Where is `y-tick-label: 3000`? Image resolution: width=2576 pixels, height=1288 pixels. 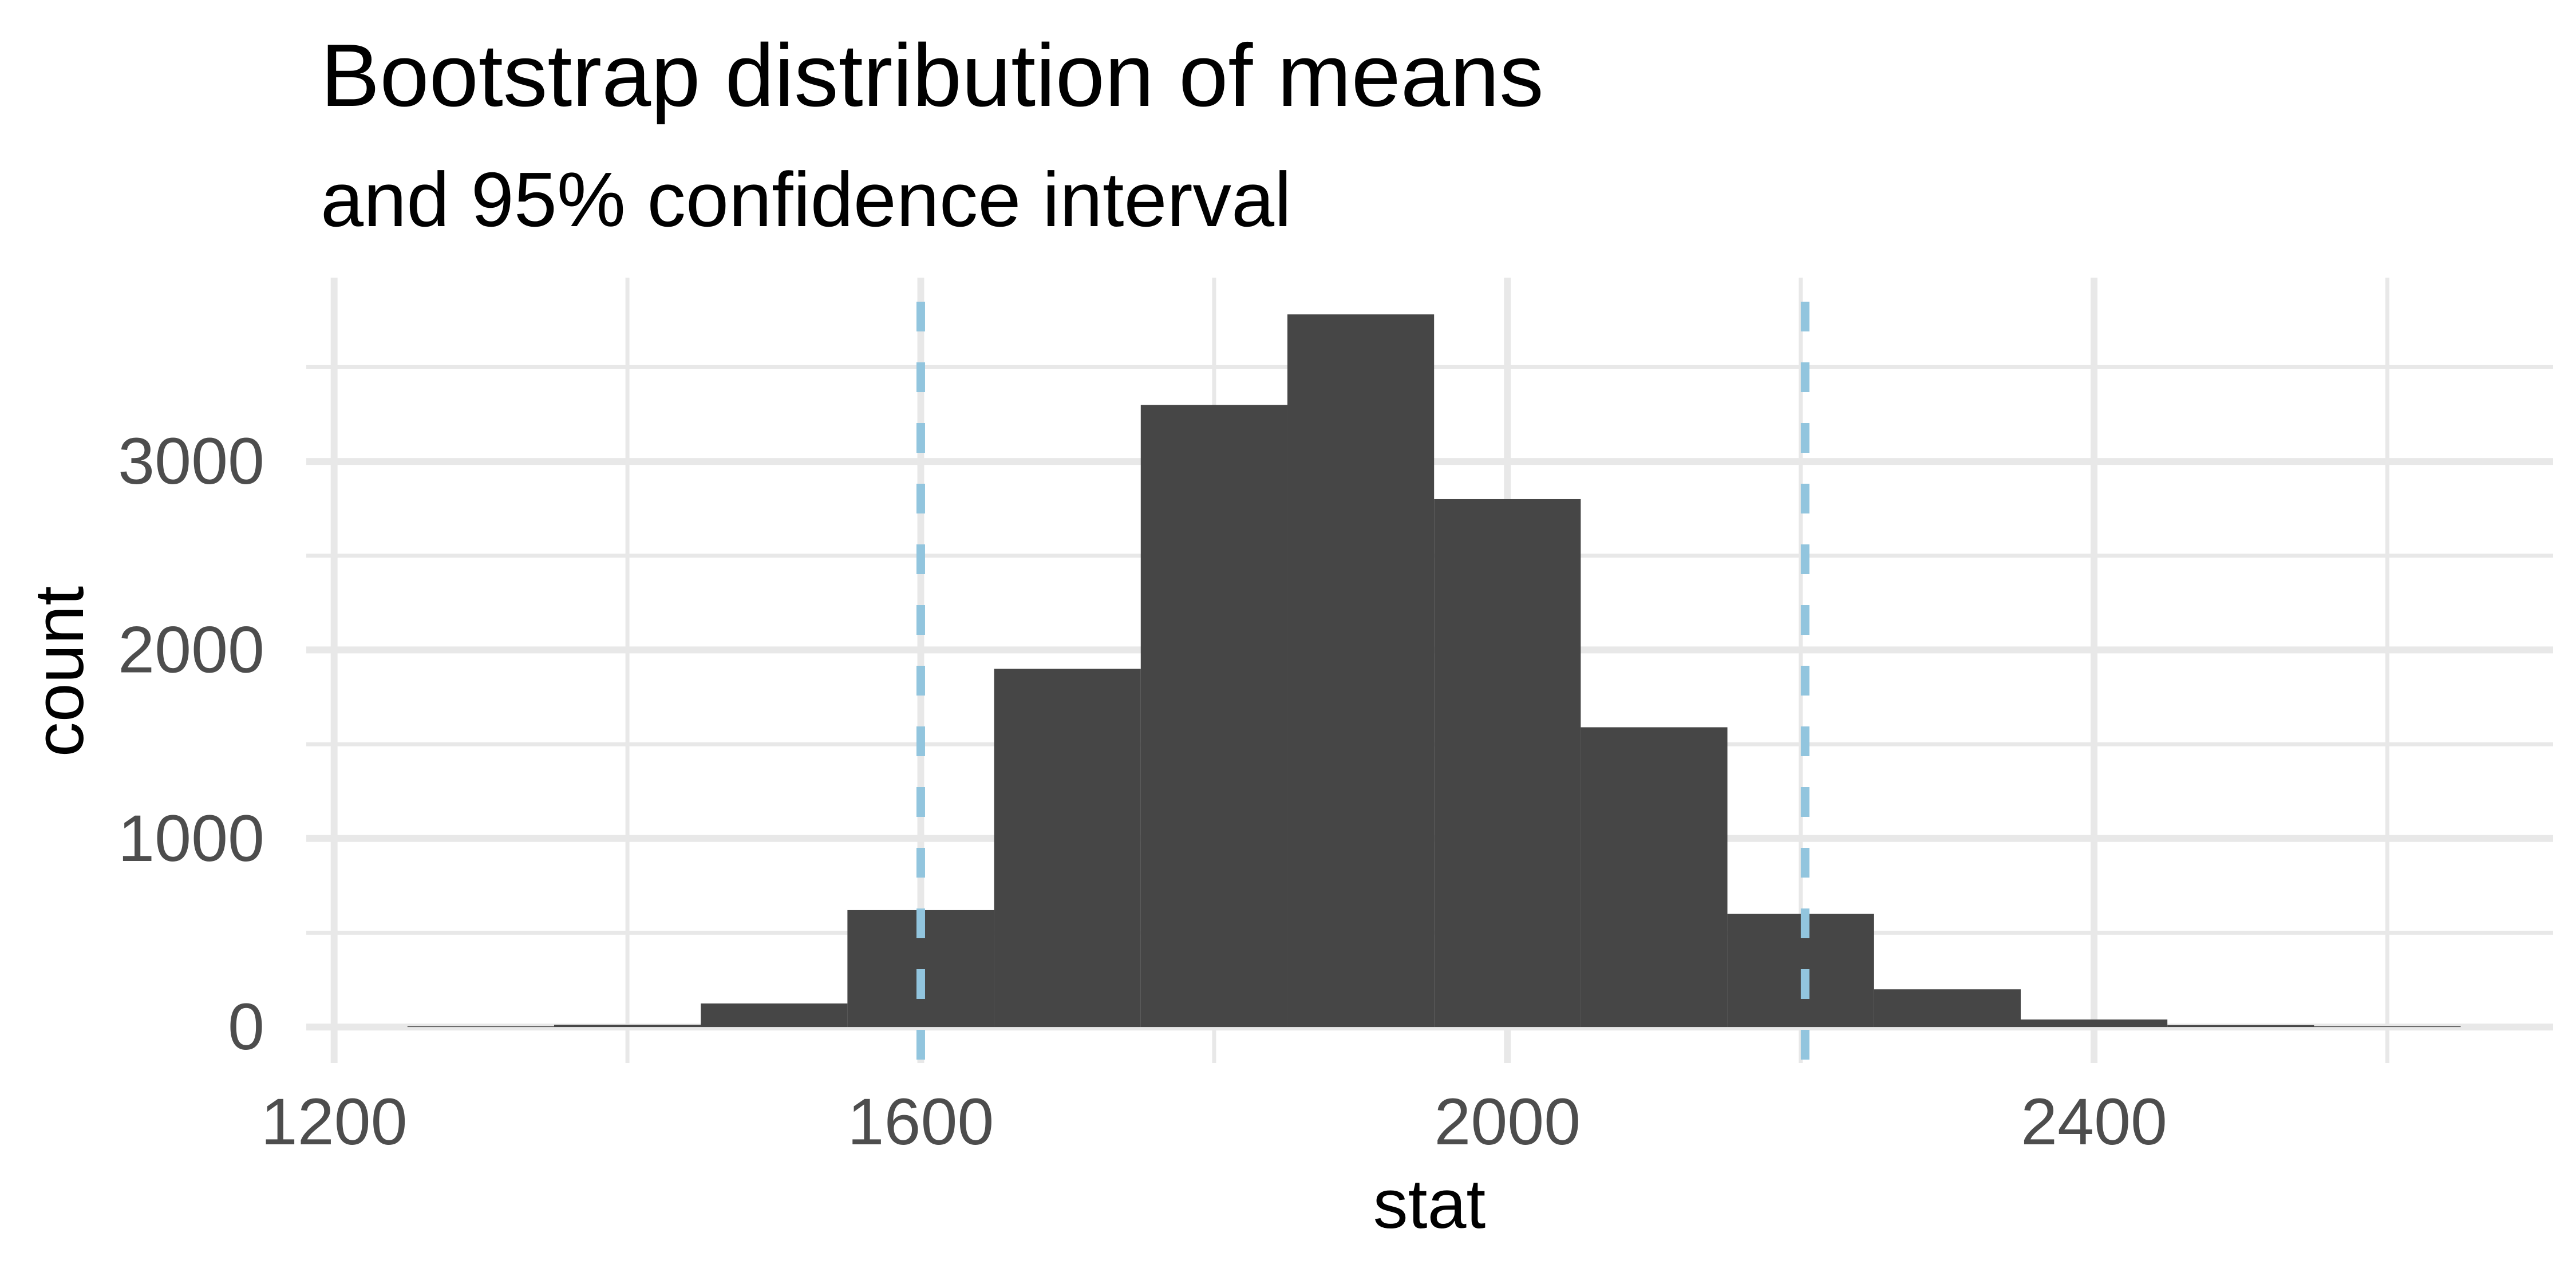
y-tick-label: 3000 is located at coordinates (191, 461).